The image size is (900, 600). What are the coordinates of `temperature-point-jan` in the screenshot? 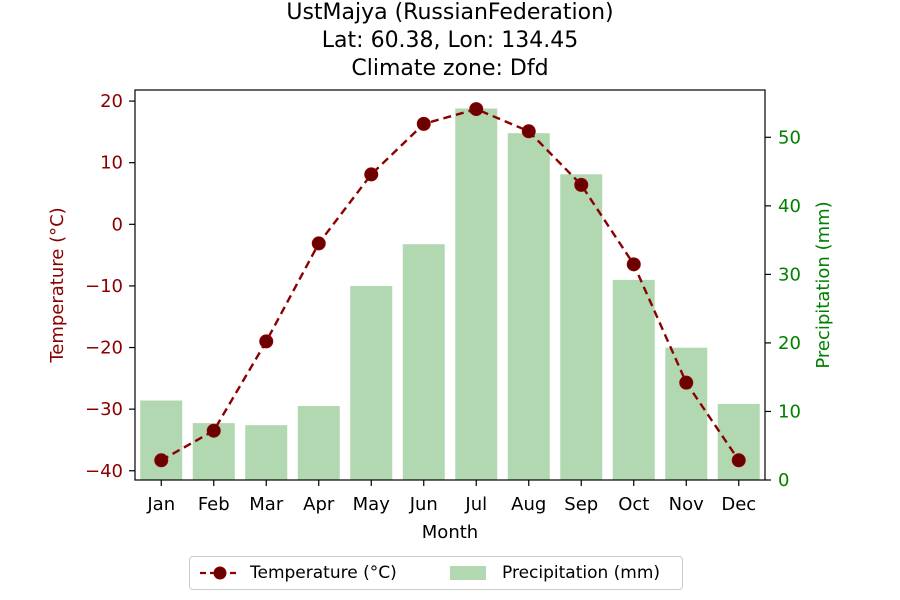 It's located at (161, 460).